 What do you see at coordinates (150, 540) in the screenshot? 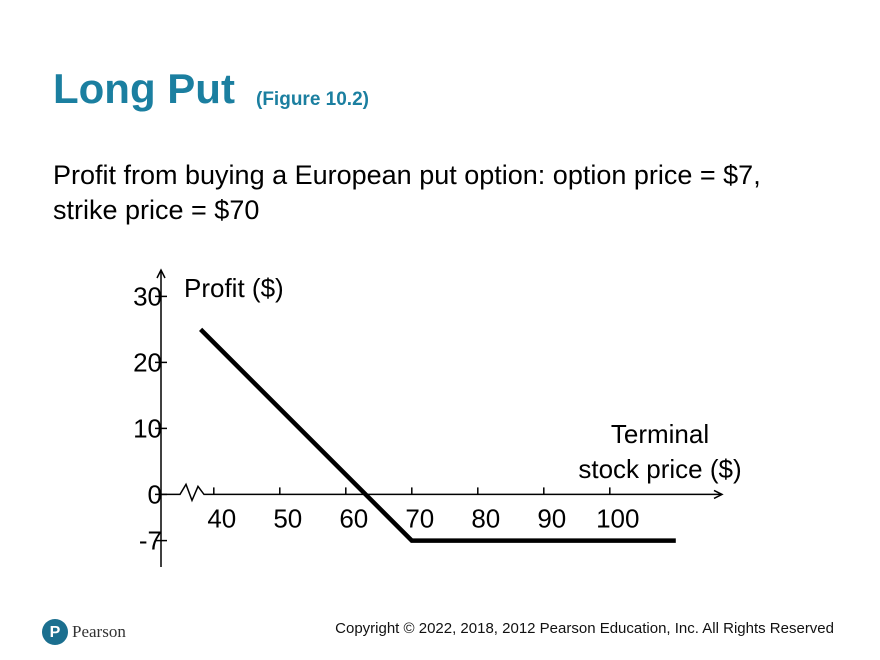
I see `y-tick-label: -7` at bounding box center [150, 540].